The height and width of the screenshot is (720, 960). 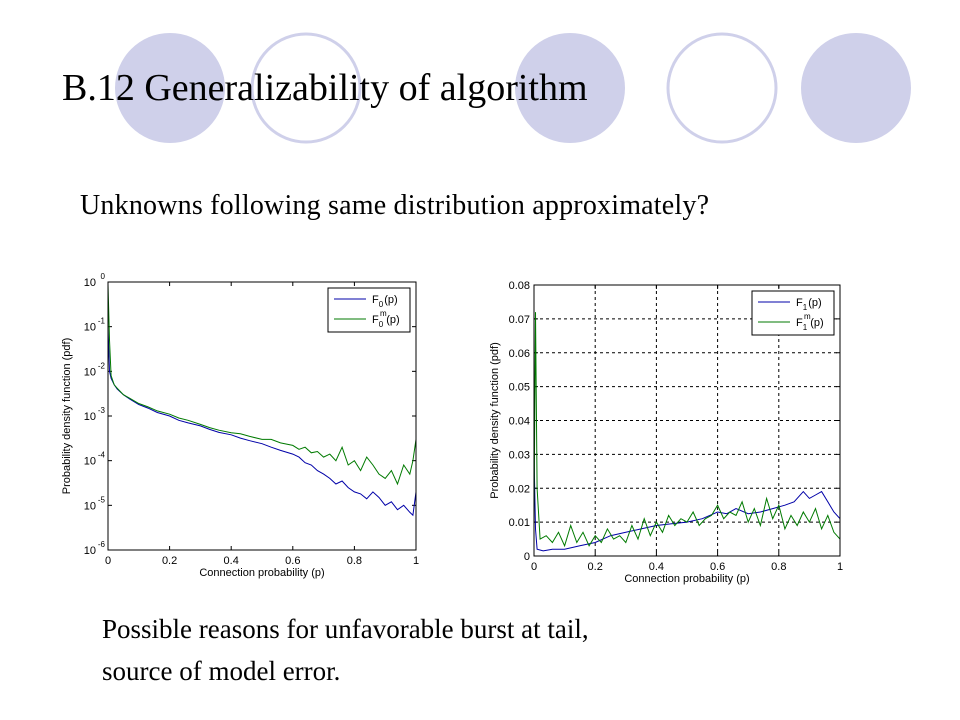 I want to click on note-line-2: source of model error., so click(x=221, y=671).